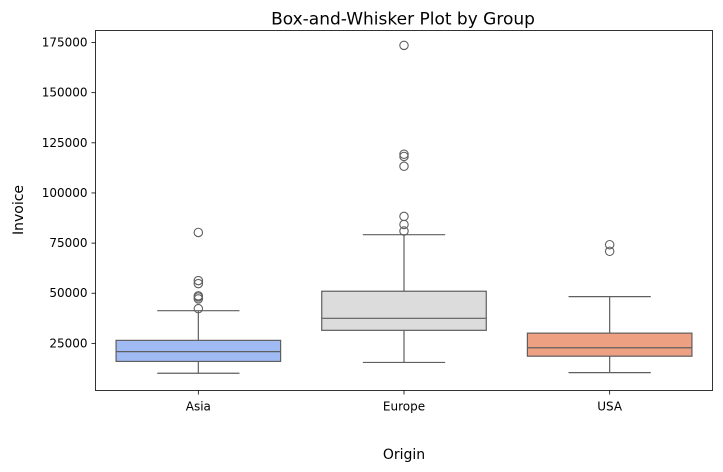  I want to click on y-tick-label: 50000, so click(68, 293).